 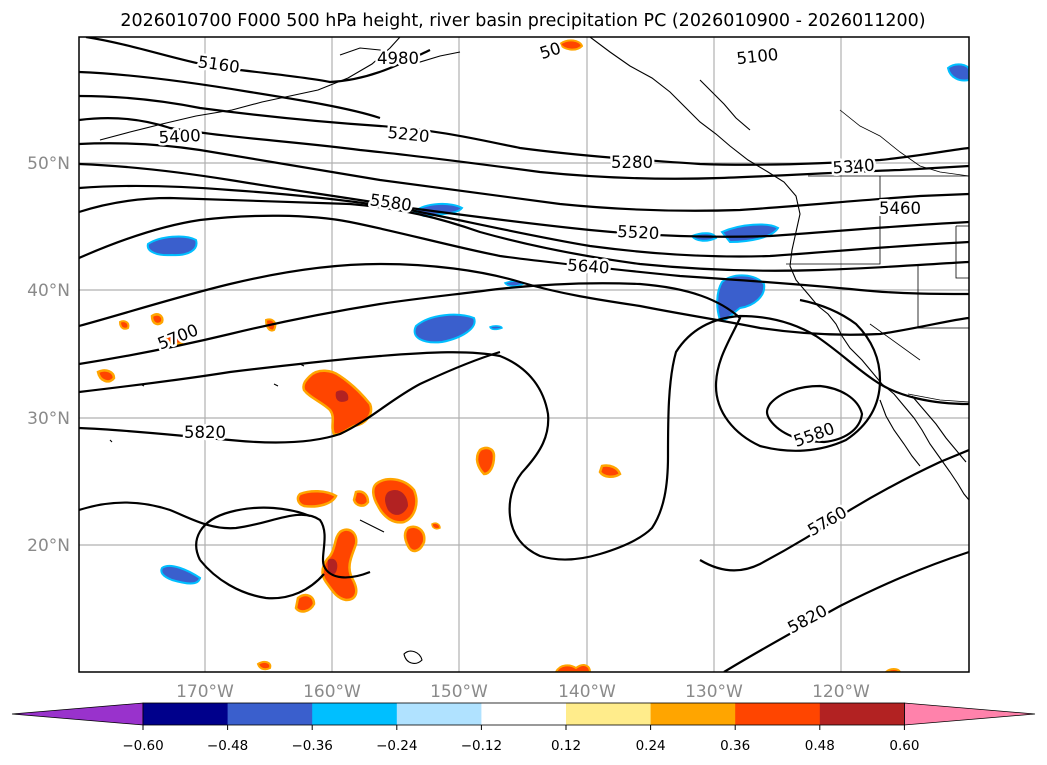 What do you see at coordinates (939, 429) in the screenshot?
I see `gulf-coast` at bounding box center [939, 429].